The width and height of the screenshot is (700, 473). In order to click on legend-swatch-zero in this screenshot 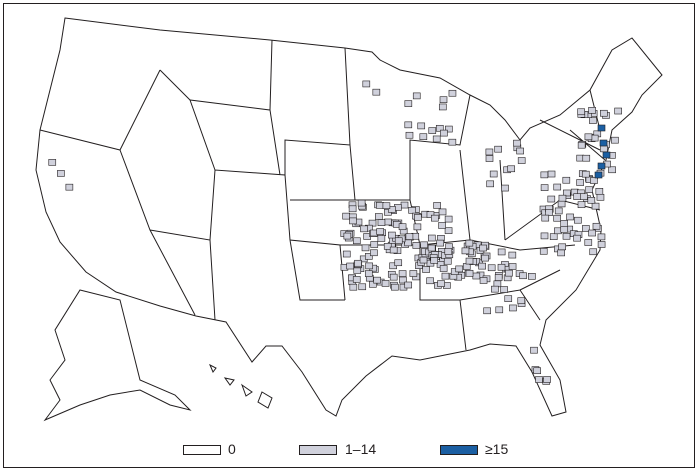, I will do `click(202, 450)`.